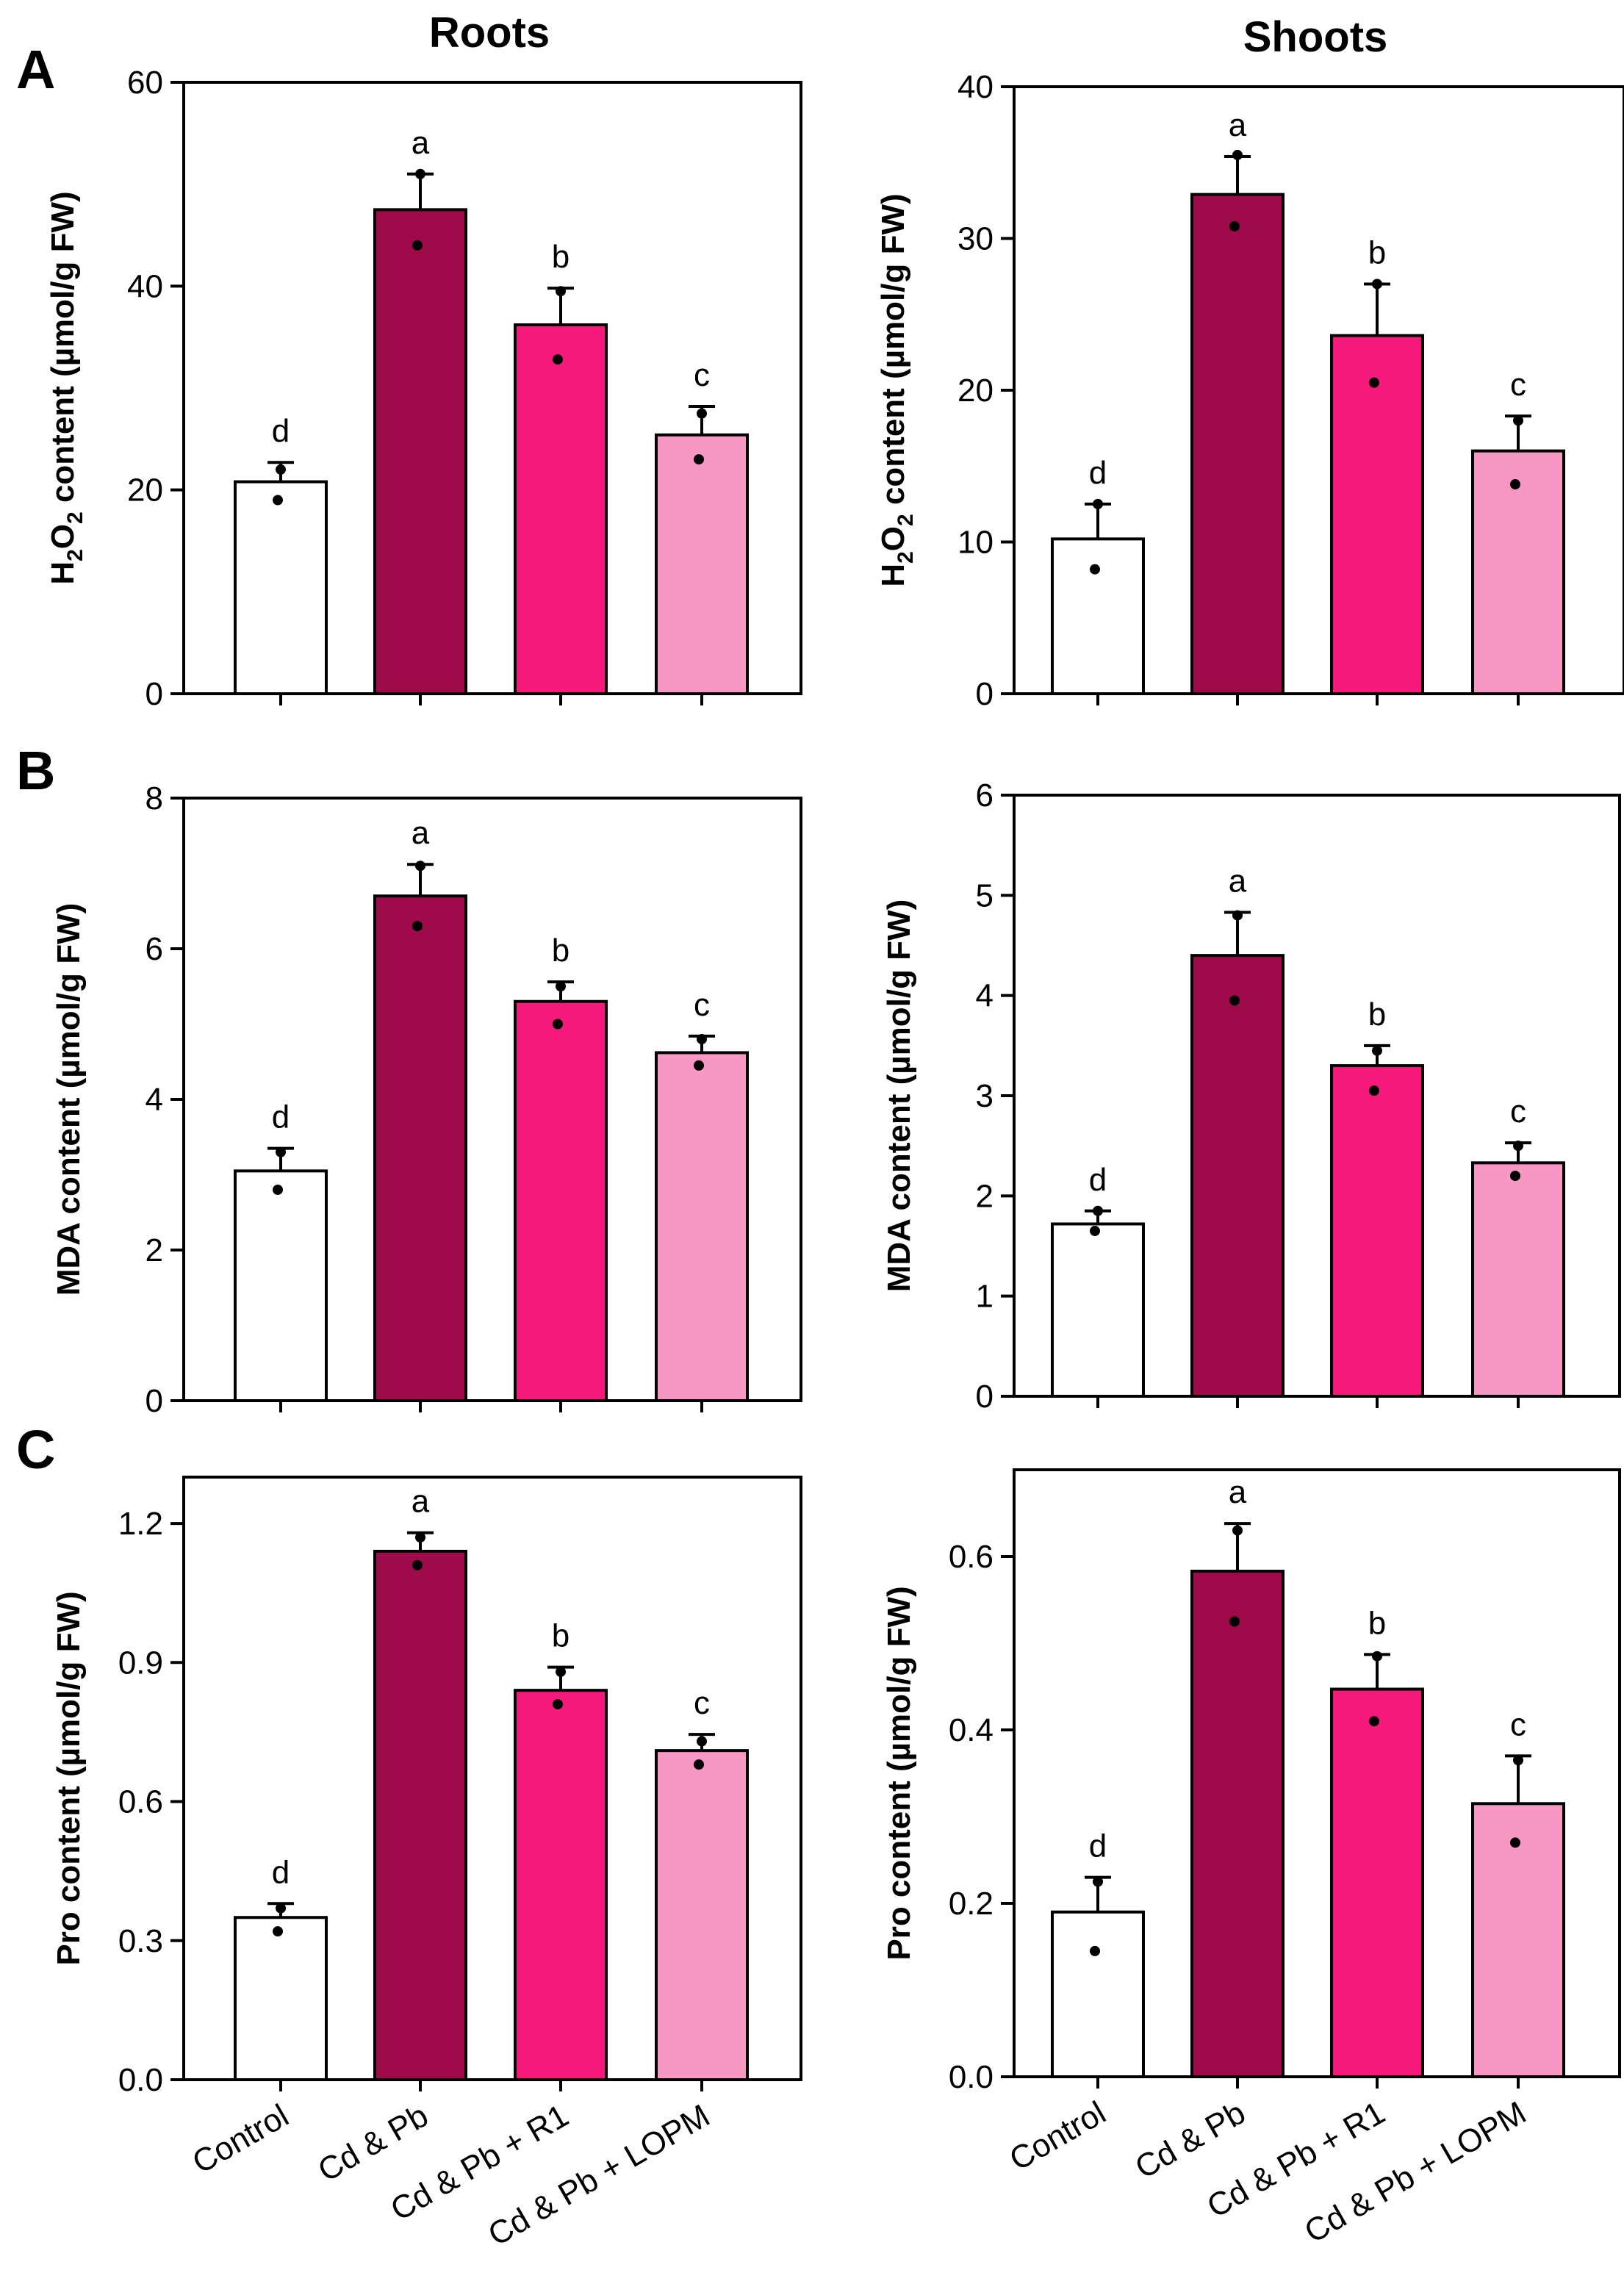  What do you see at coordinates (561, 951) in the screenshot?
I see `sig-letter-b-roots-3: b` at bounding box center [561, 951].